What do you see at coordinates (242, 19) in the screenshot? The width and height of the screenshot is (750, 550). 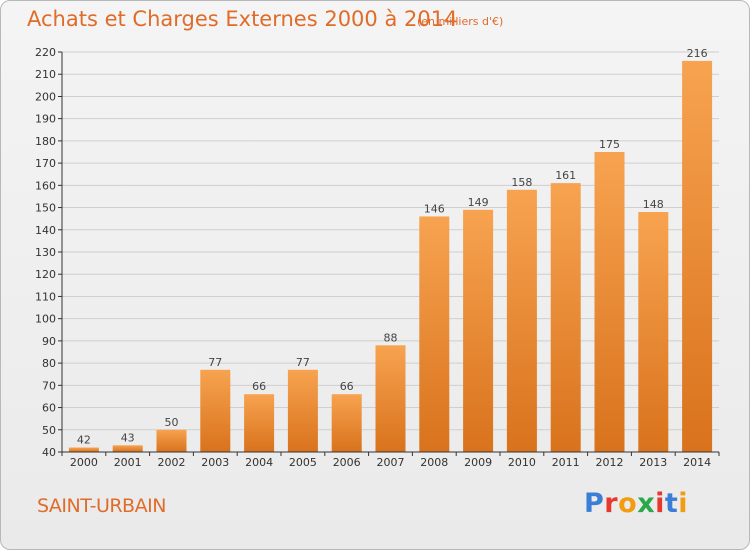 I see `chart-title: Achats et Charges Externes 2000 à 2014` at bounding box center [242, 19].